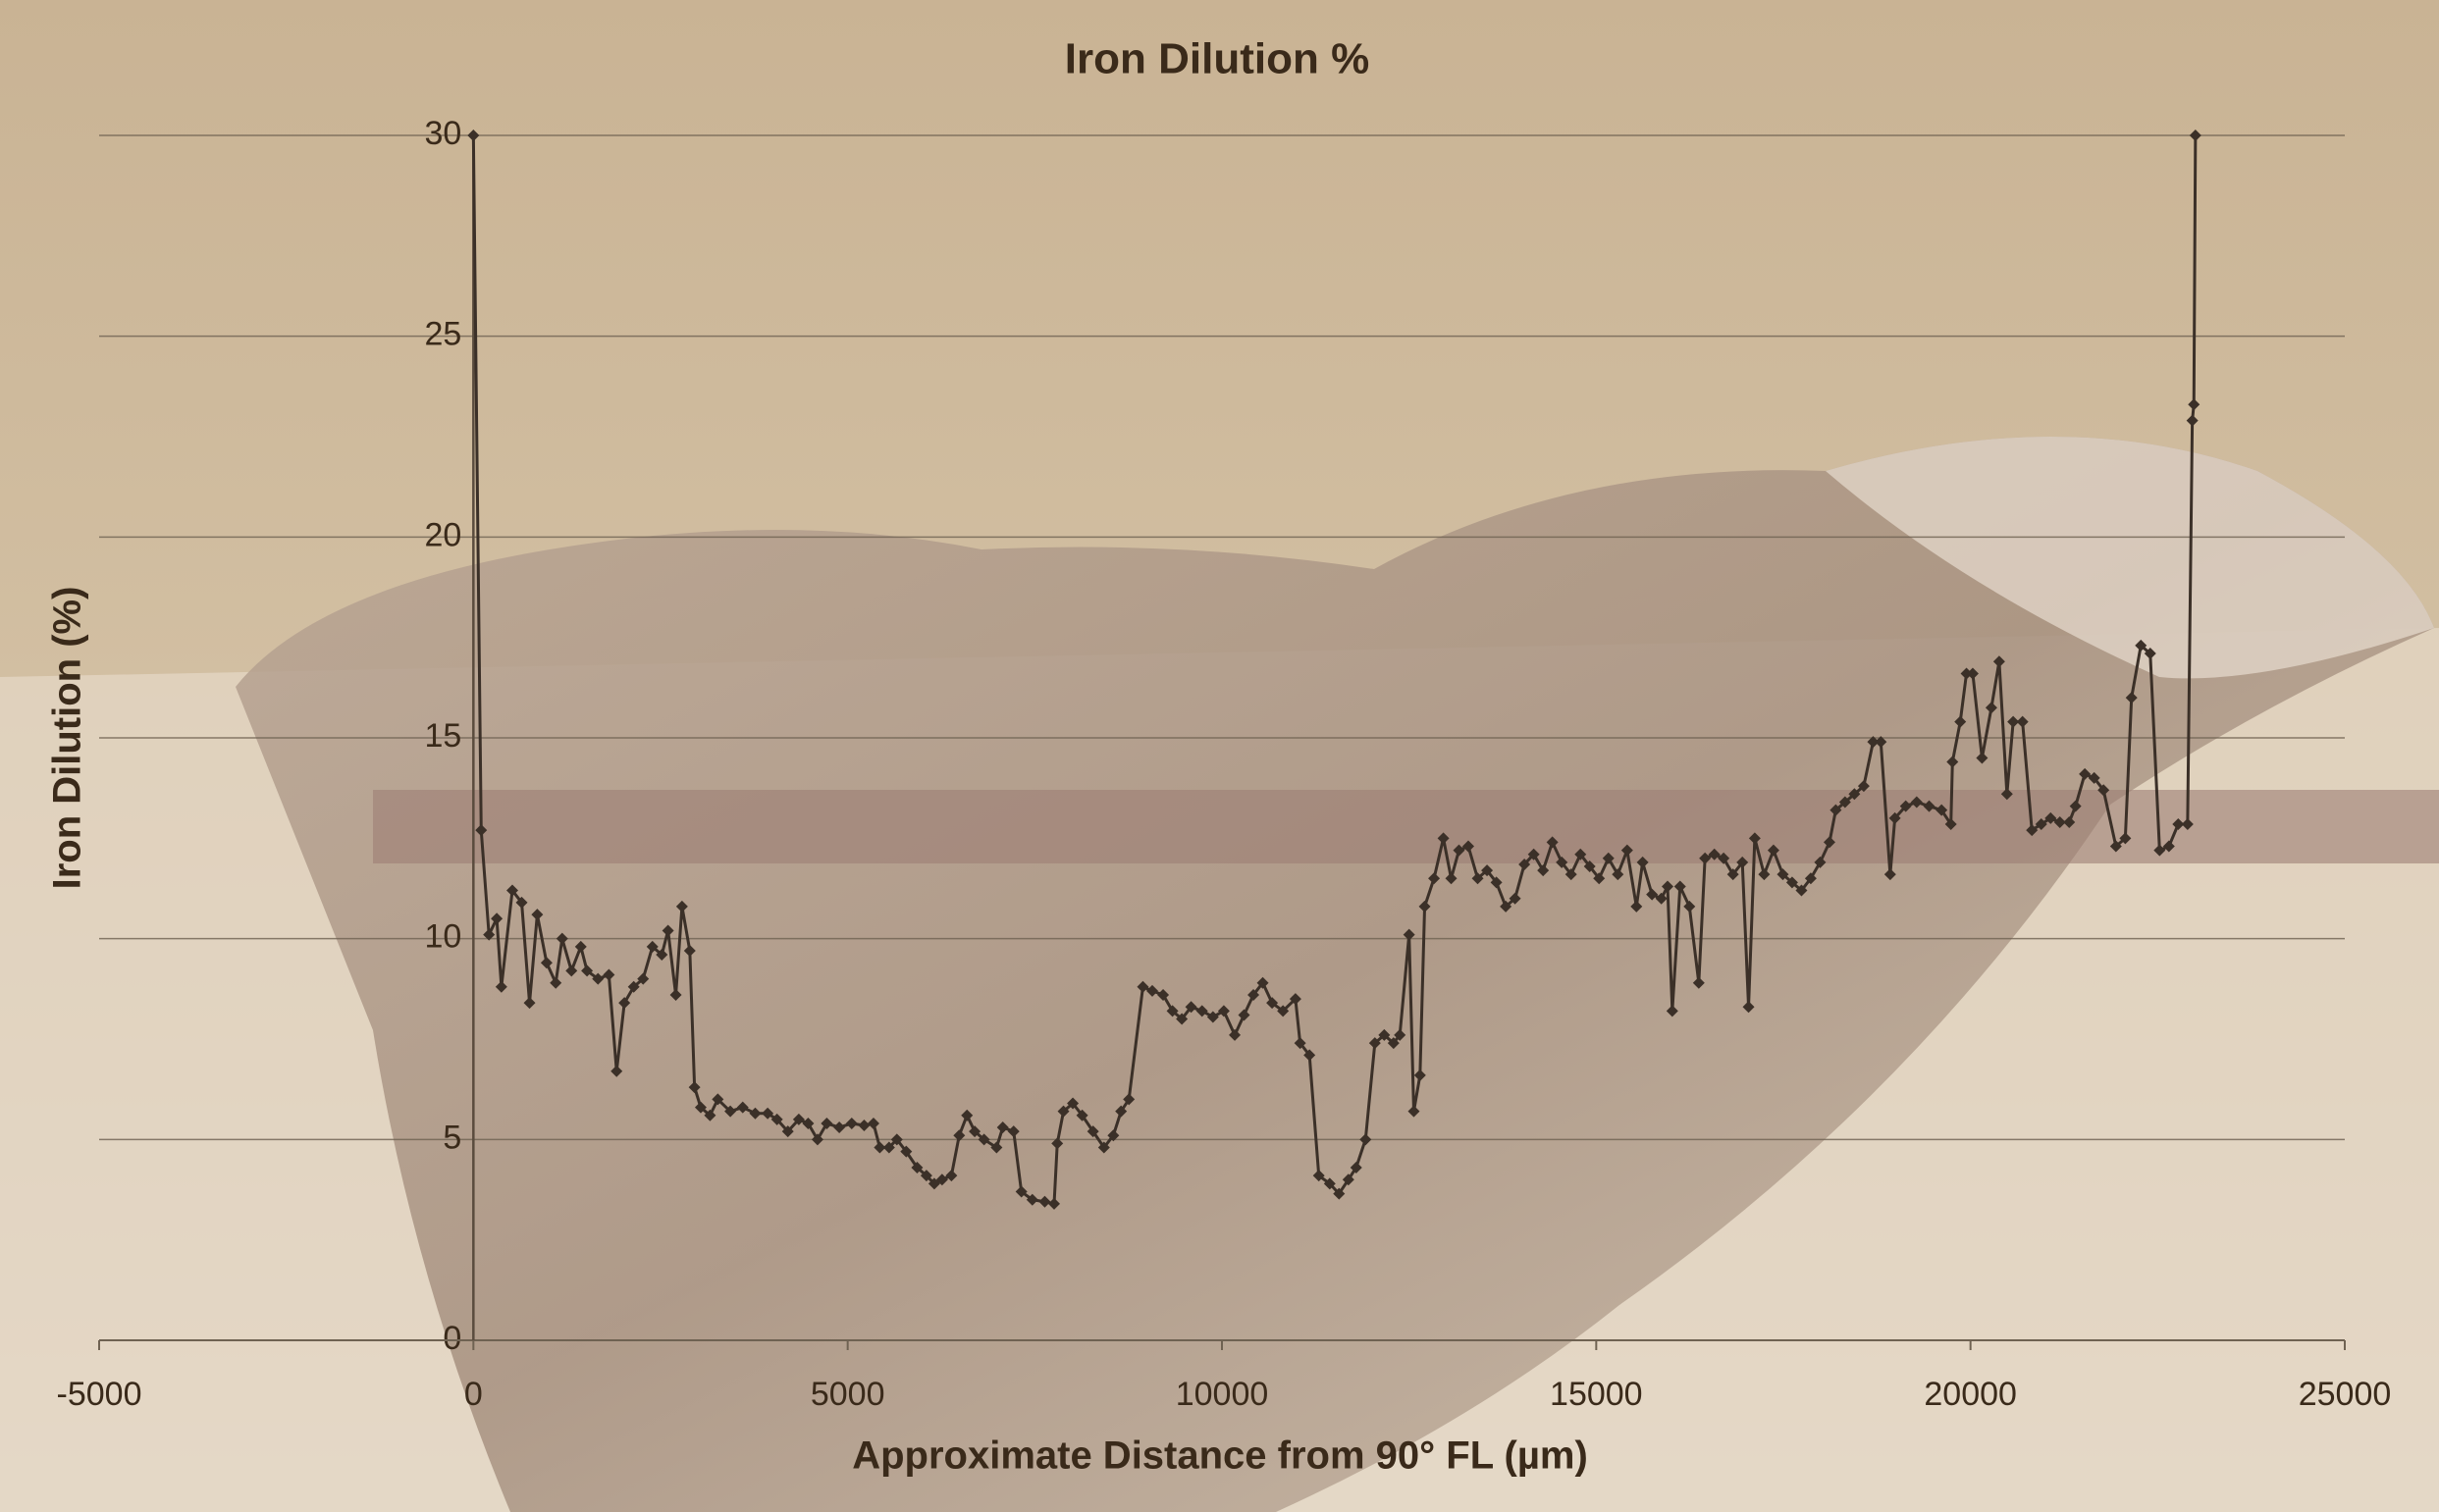 Image resolution: width=2439 pixels, height=1512 pixels. Describe the element at coordinates (2130, 558) in the screenshot. I see `background-highlight` at that location.